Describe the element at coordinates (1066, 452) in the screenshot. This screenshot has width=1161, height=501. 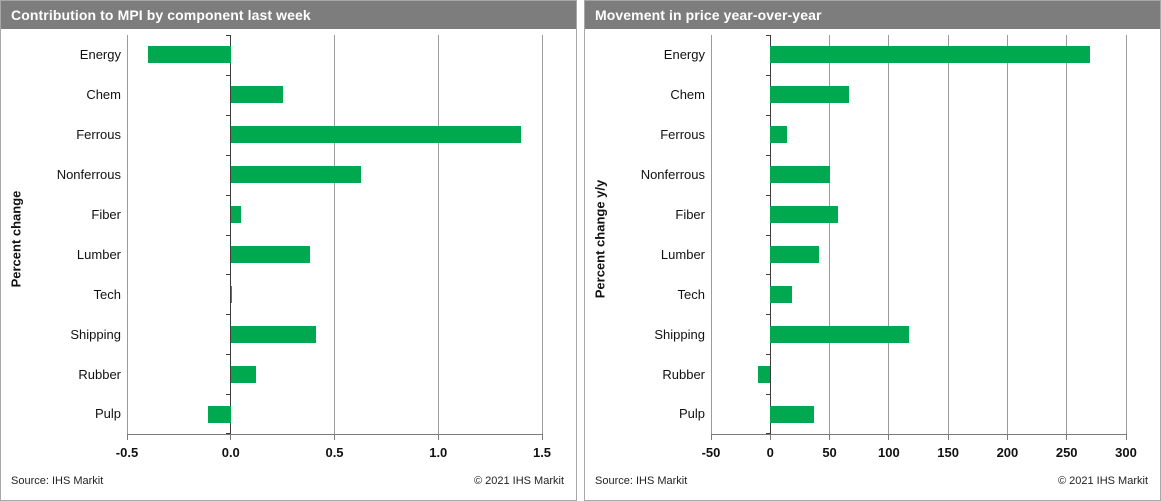
I see `x-tick-label: 250` at that location.